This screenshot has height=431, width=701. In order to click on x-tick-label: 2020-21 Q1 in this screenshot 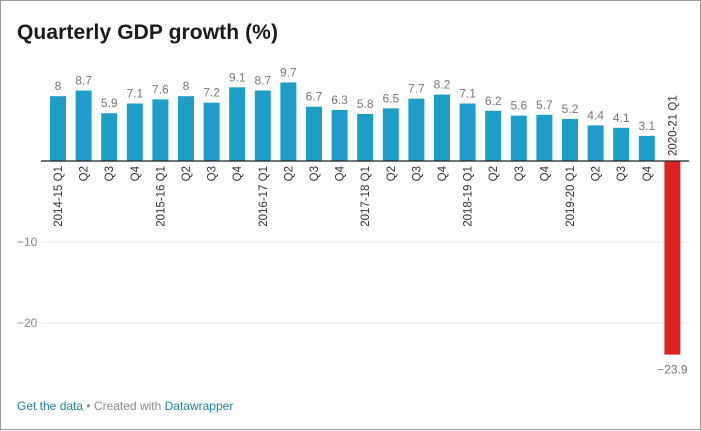, I will do `click(673, 125)`.